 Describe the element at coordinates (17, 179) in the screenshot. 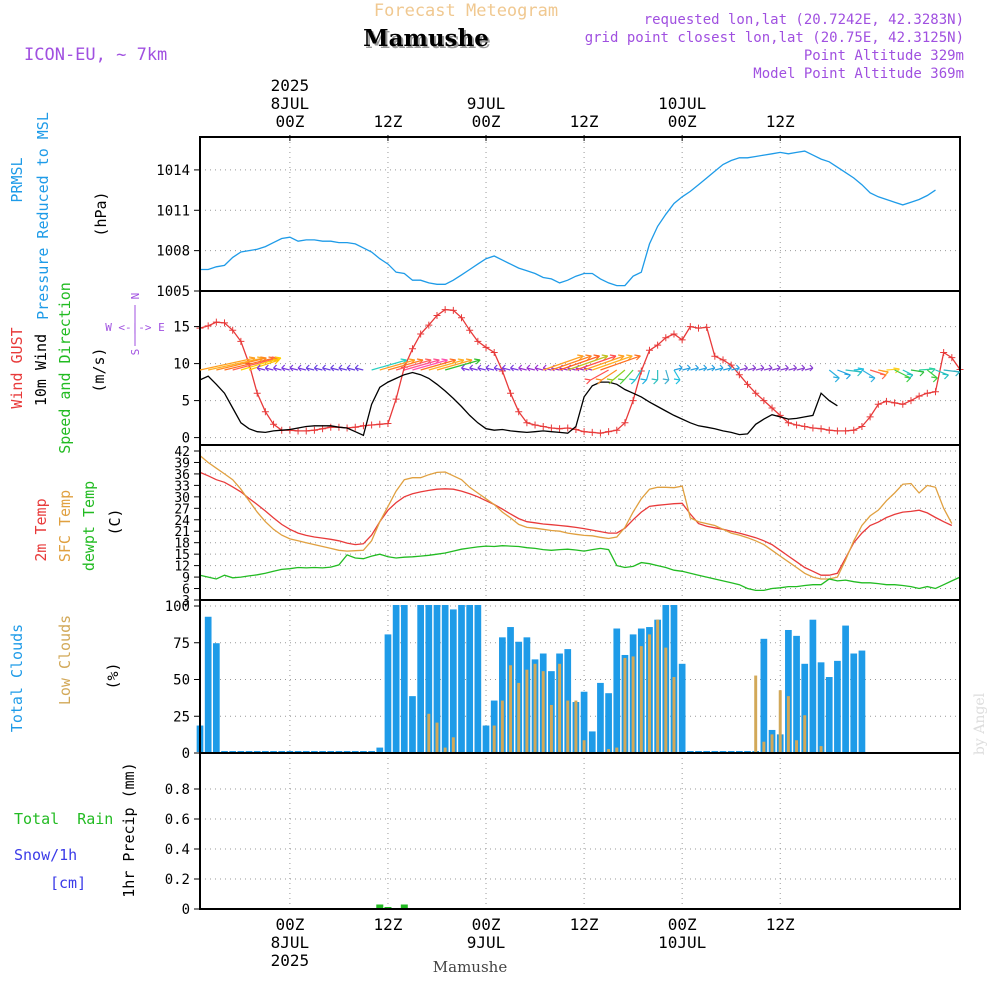

I see `prmsl-label: PRMSL` at that location.